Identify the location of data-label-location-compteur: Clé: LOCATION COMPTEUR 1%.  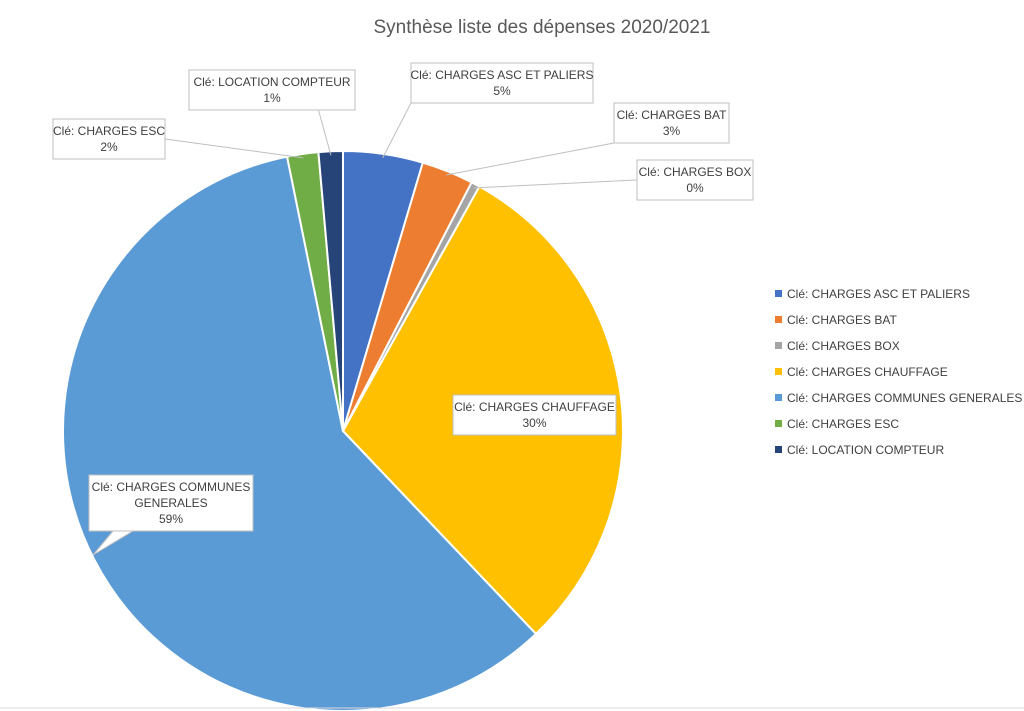
(272, 90).